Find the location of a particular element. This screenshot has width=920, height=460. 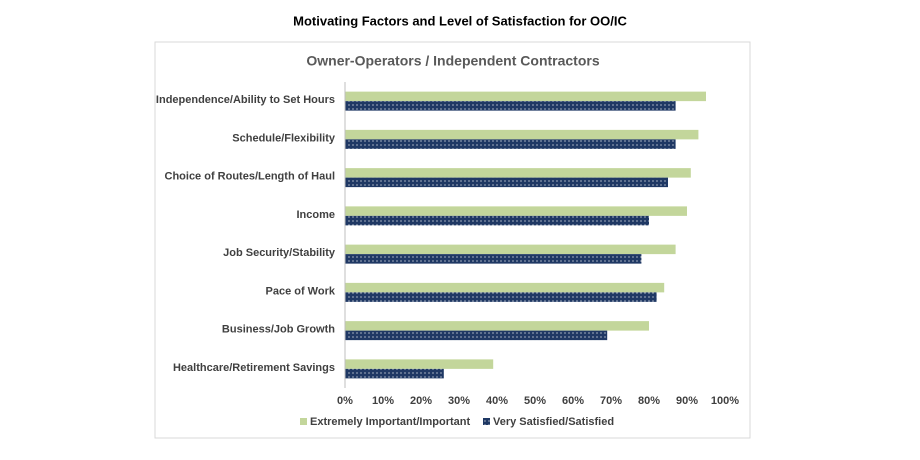

x-tick-label: 100% is located at coordinates (725, 401).